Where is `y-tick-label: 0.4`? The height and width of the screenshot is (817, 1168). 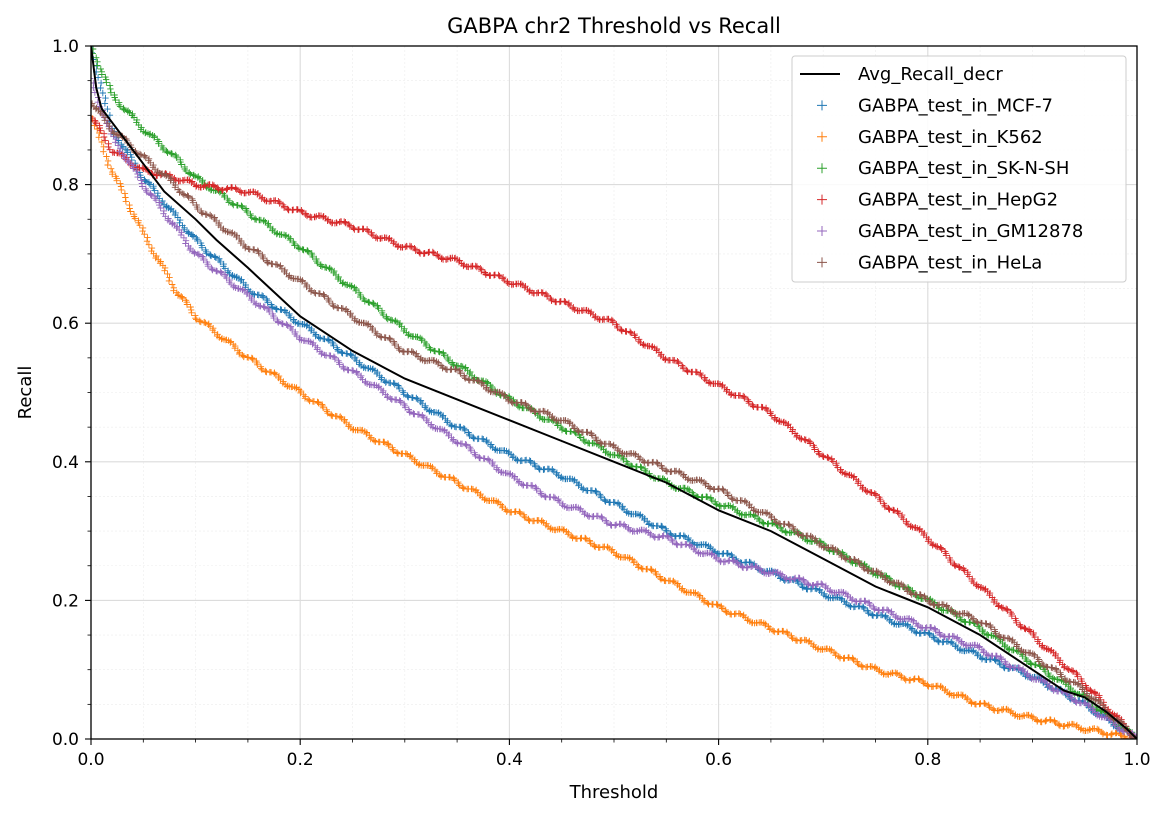
y-tick-label: 0.4 is located at coordinates (65, 463).